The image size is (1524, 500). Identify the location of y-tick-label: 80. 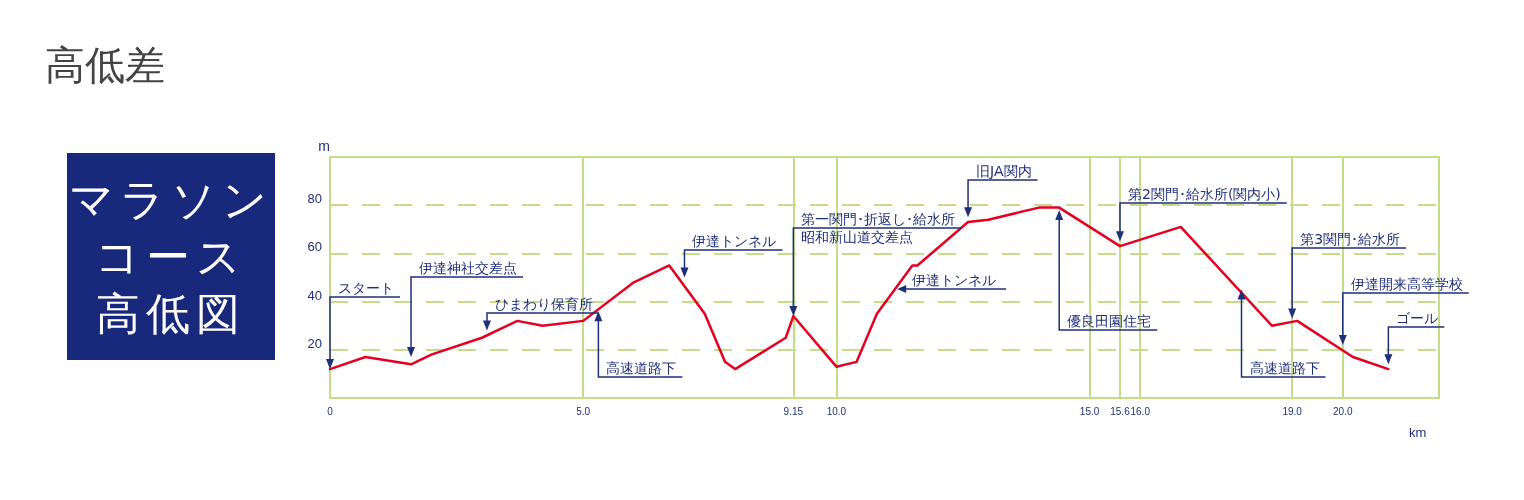
(314, 199).